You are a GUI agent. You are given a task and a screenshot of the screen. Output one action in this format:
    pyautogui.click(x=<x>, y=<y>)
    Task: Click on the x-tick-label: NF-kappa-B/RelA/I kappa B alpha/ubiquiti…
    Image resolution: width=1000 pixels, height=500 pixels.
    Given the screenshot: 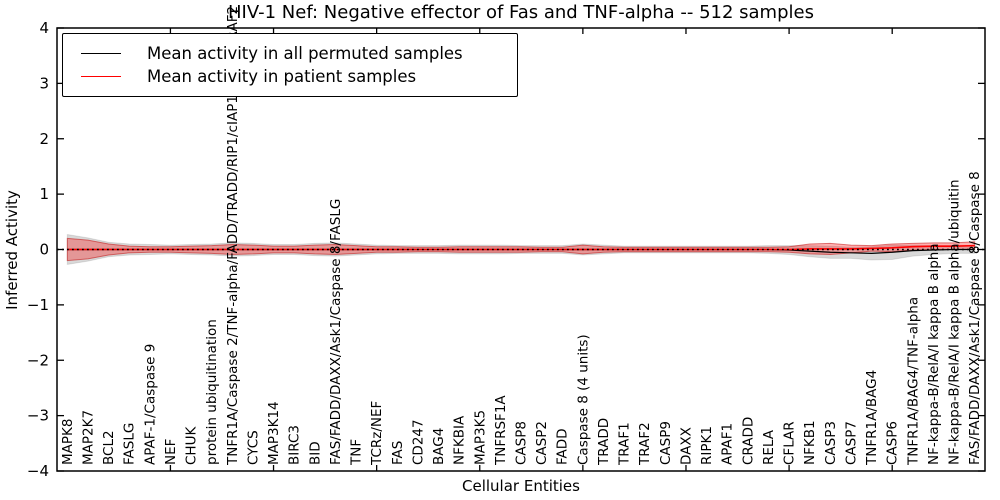 What is the action you would take?
    pyautogui.click(x=955, y=322)
    